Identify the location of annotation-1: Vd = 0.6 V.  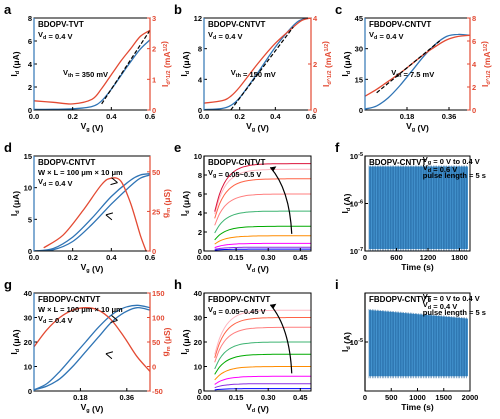
(440, 168).